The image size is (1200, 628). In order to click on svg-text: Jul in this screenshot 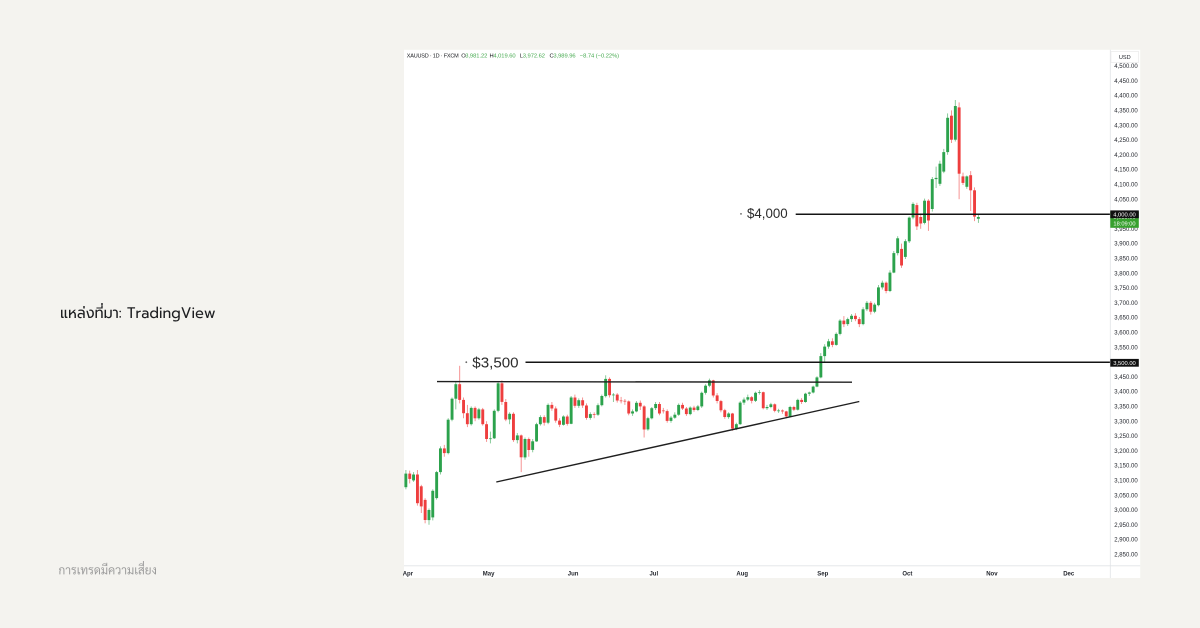, I will do `click(653, 575)`.